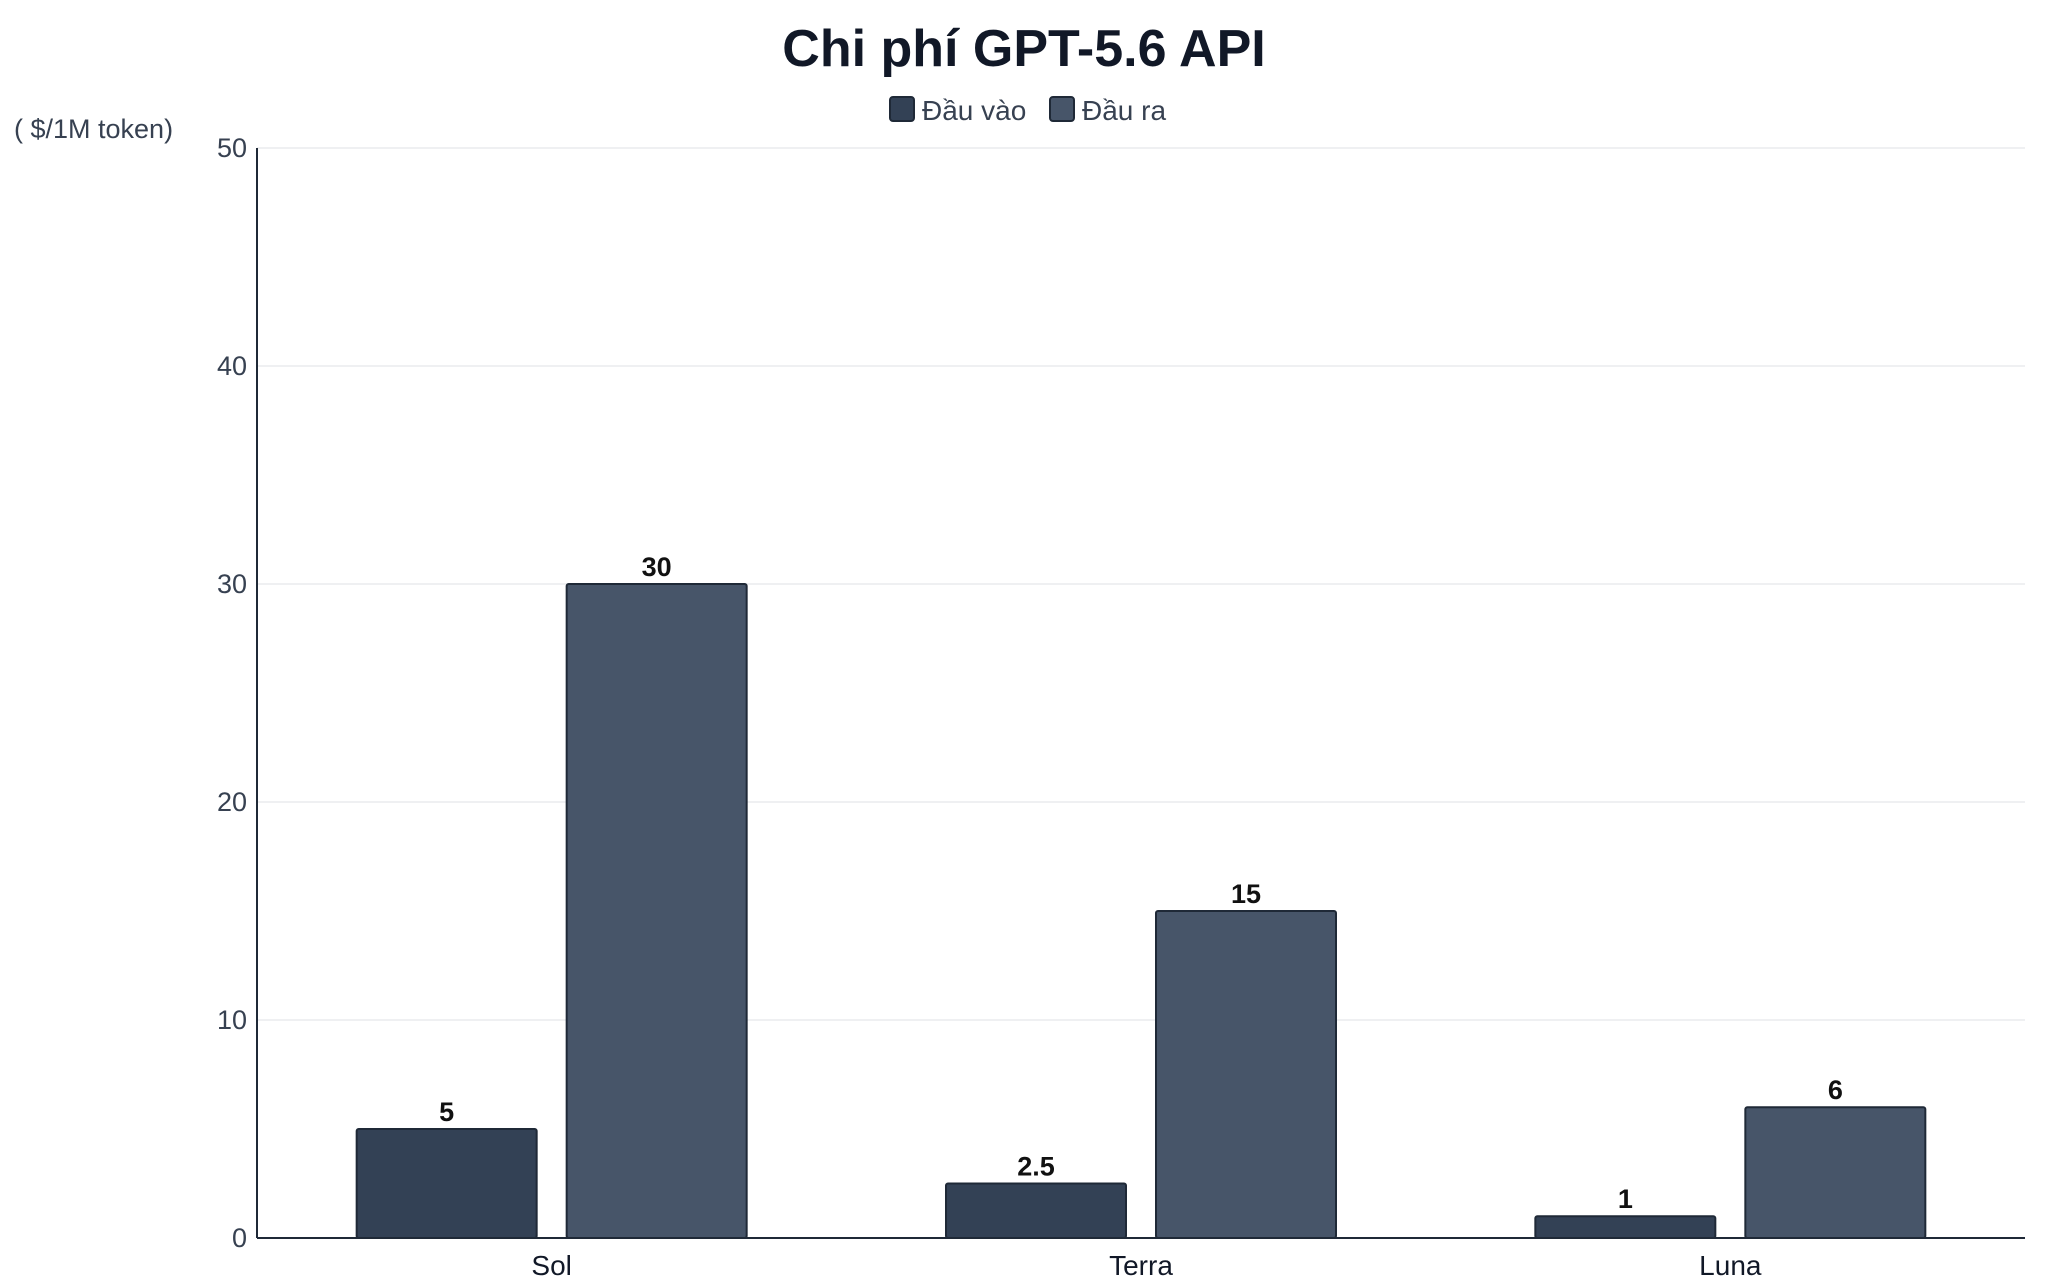 Image resolution: width=2048 pixels, height=1280 pixels. What do you see at coordinates (1730, 1265) in the screenshot?
I see `x-tick-label: Luna` at bounding box center [1730, 1265].